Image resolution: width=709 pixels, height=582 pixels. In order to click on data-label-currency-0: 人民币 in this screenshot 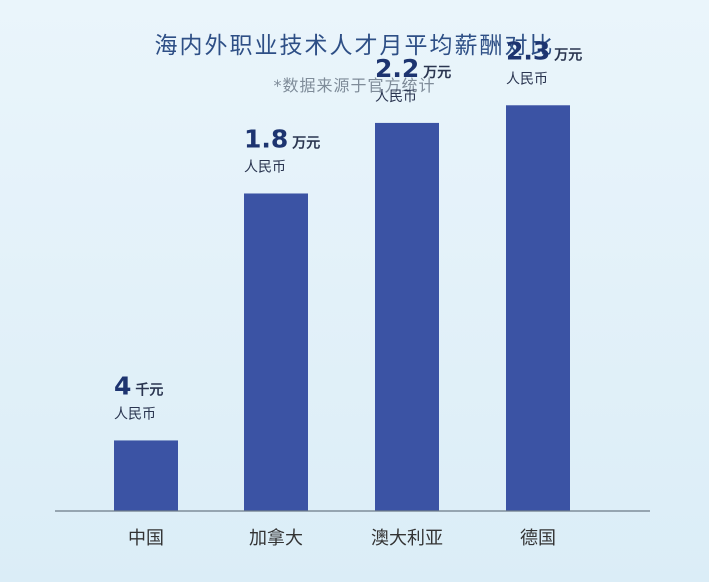, I will do `click(135, 414)`.